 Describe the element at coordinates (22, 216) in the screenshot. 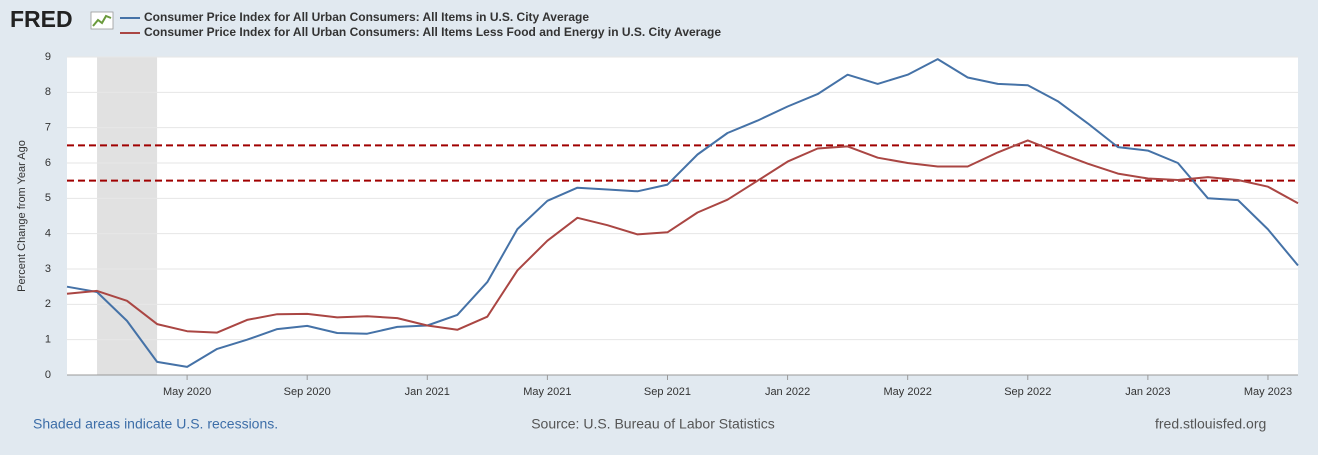

I see `y-axis-label: Percent Change from Year Ago` at that location.